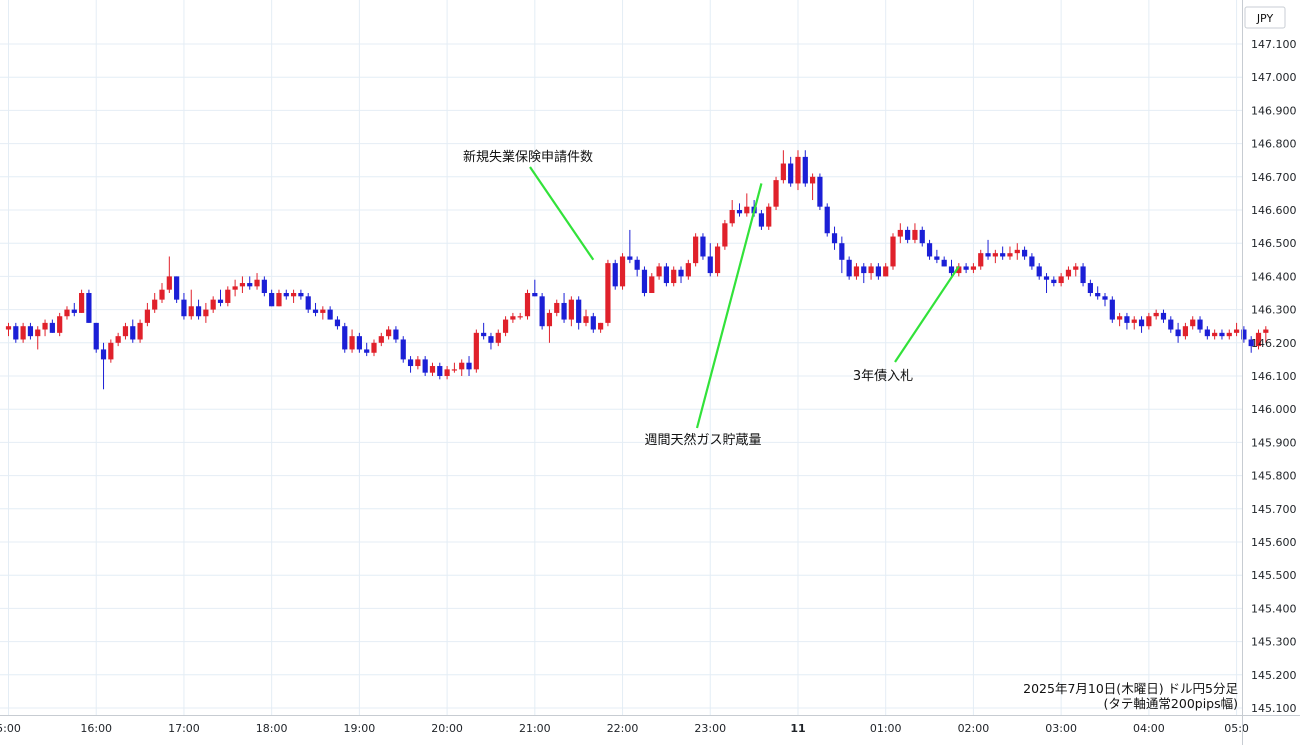 The image size is (1300, 745). I want to click on x-tick-label: 11, so click(797, 728).